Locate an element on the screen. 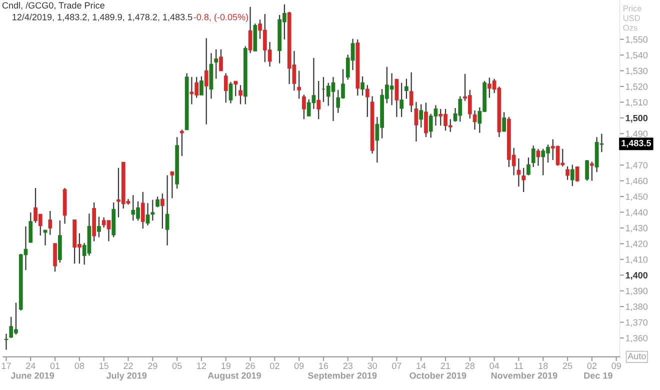 The width and height of the screenshot is (660, 390). x-tick-label: 29 is located at coordinates (153, 366).